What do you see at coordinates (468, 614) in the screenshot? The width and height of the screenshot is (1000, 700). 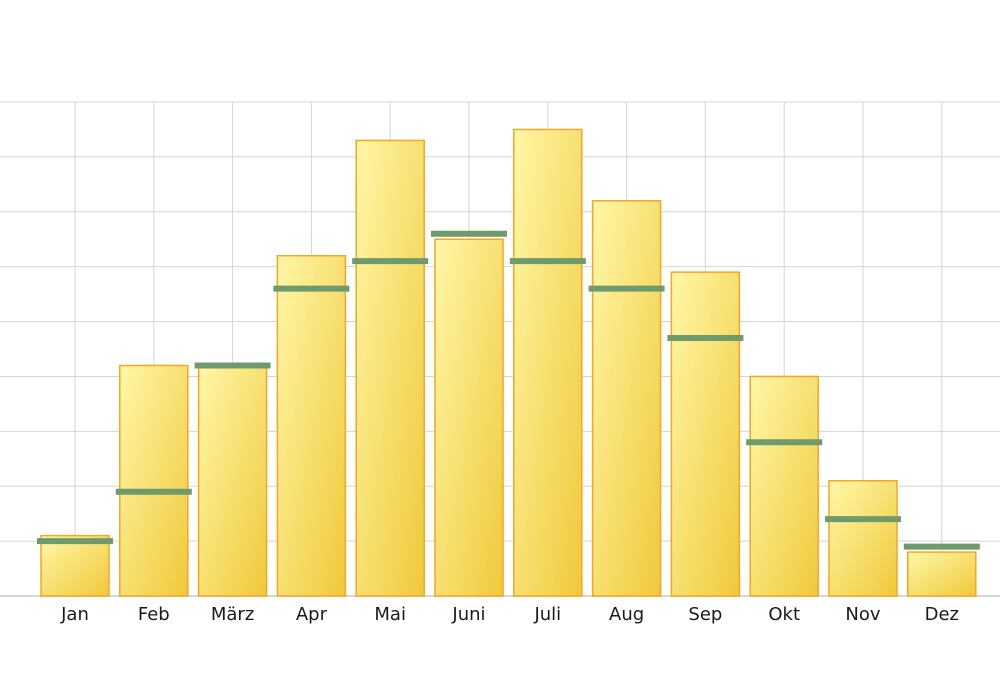 I see `x-tick-label: Juni` at bounding box center [468, 614].